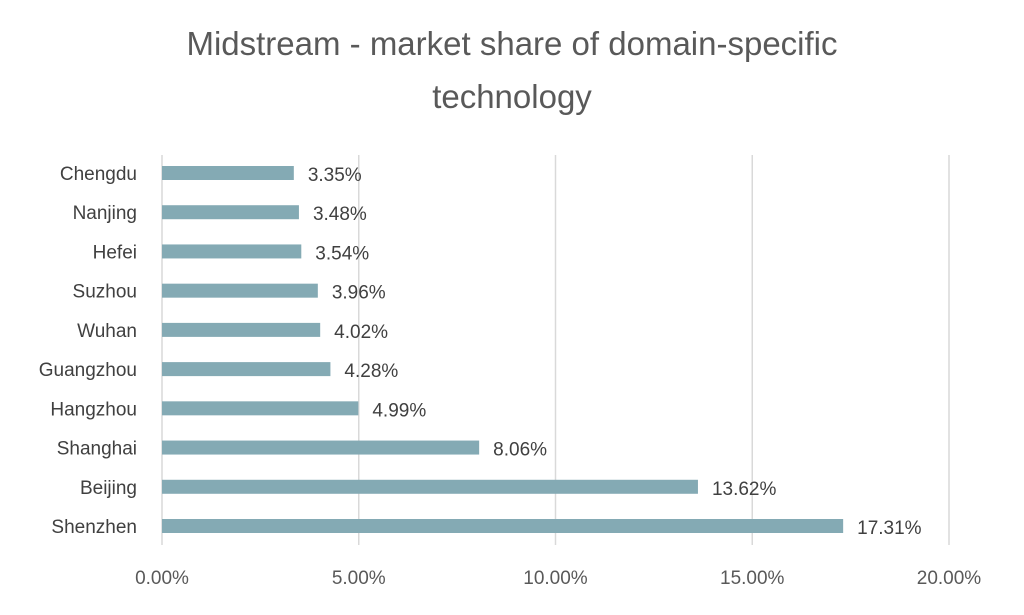 Image resolution: width=1024 pixels, height=615 pixels. I want to click on y-category-label: Chengdu, so click(98, 174).